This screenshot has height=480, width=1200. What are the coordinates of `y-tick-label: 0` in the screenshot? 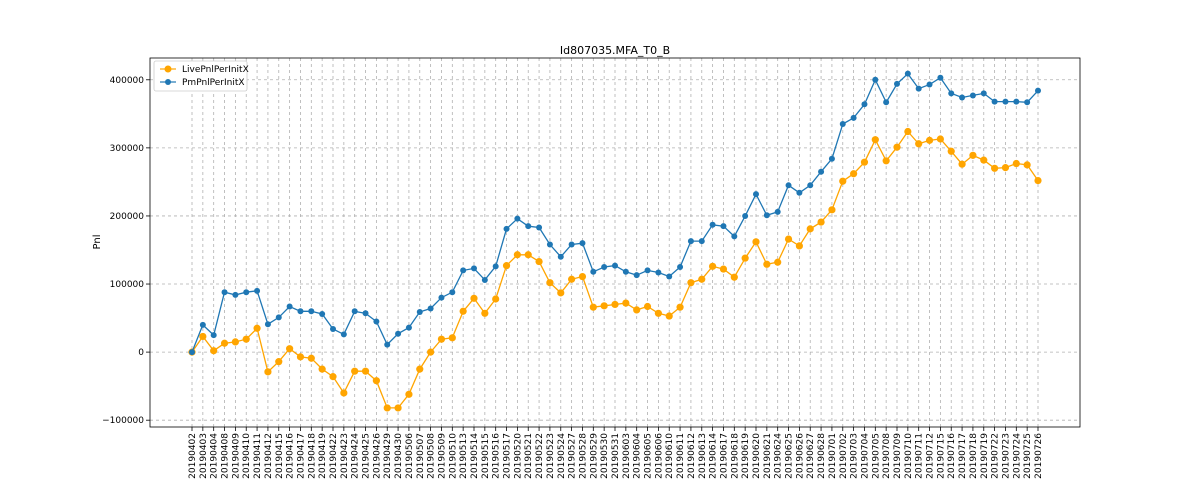 It's located at (141, 353).